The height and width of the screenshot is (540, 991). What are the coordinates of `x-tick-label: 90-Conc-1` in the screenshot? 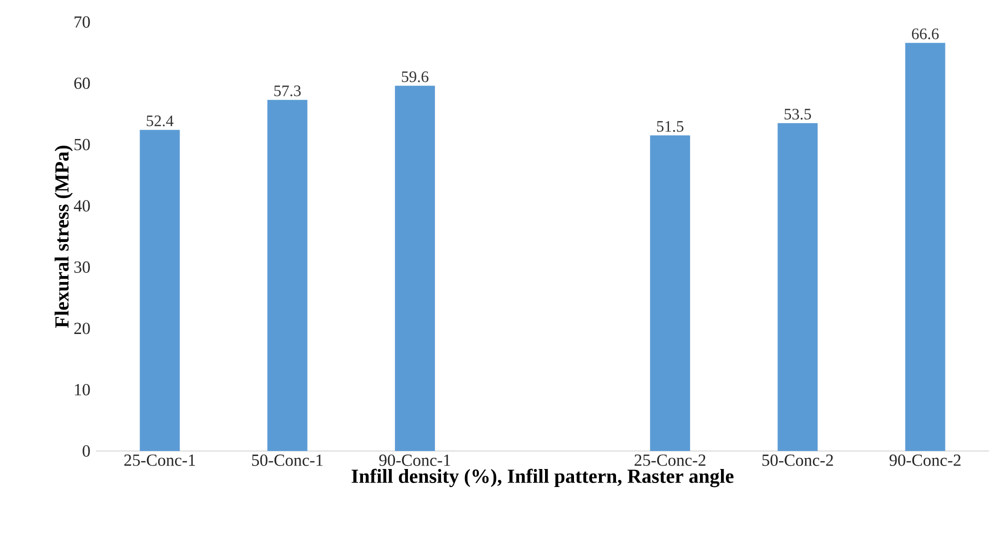 It's located at (414, 460).